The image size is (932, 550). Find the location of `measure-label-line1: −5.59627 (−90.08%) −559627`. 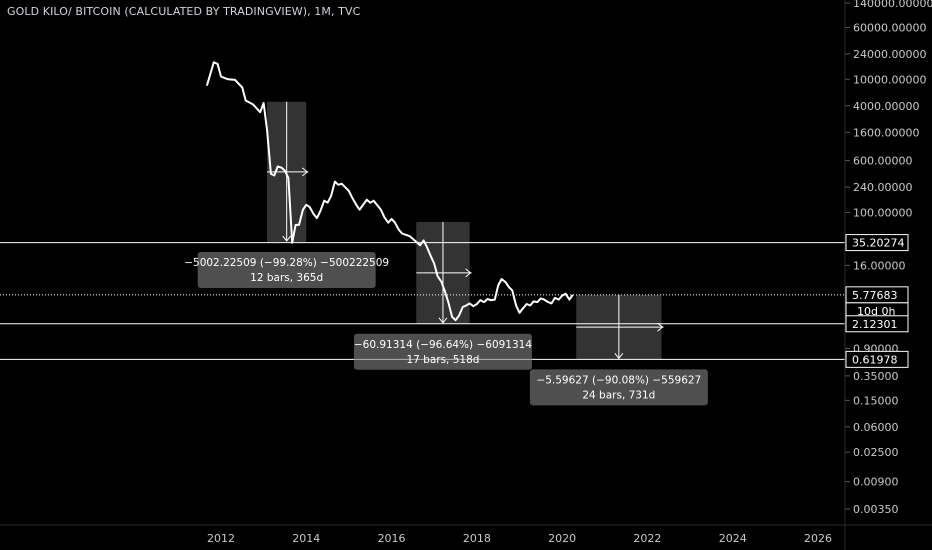

measure-label-line1: −5.59627 (−90.08%) −559627 is located at coordinates (618, 380).